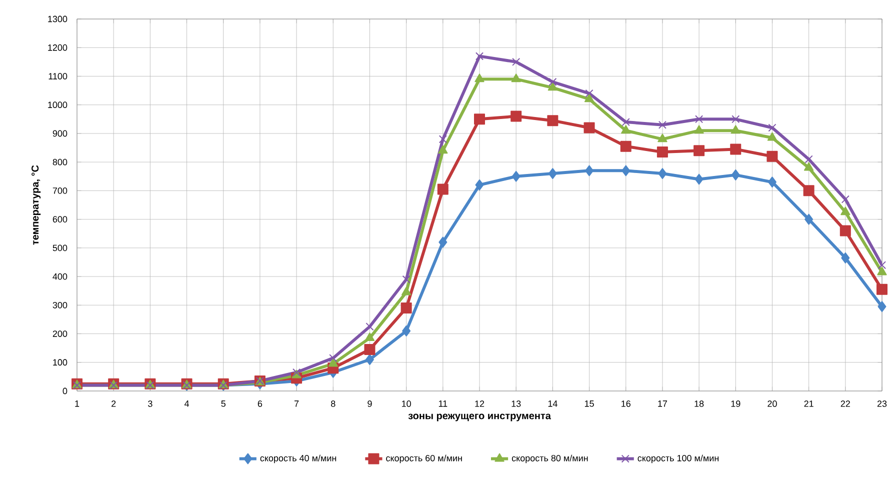  I want to click on y-tick-label: 100, so click(60, 362).